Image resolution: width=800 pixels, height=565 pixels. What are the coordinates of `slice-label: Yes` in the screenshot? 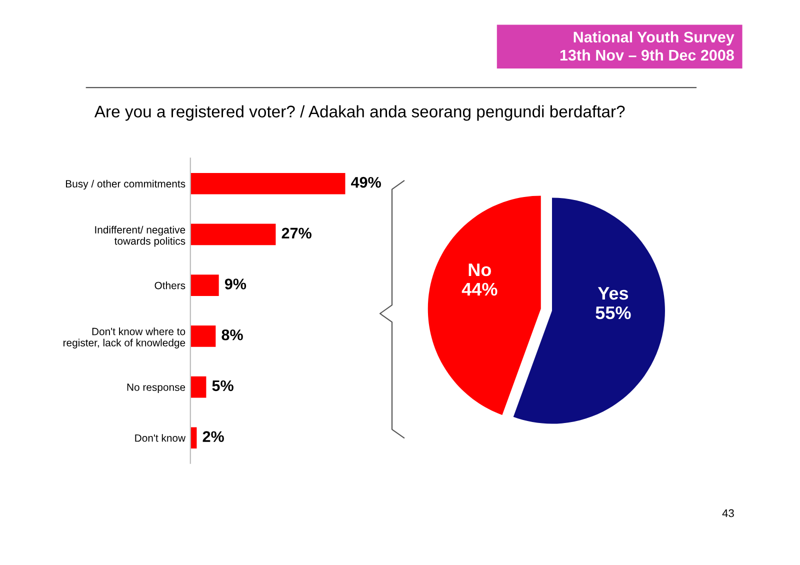 It's located at (613, 293).